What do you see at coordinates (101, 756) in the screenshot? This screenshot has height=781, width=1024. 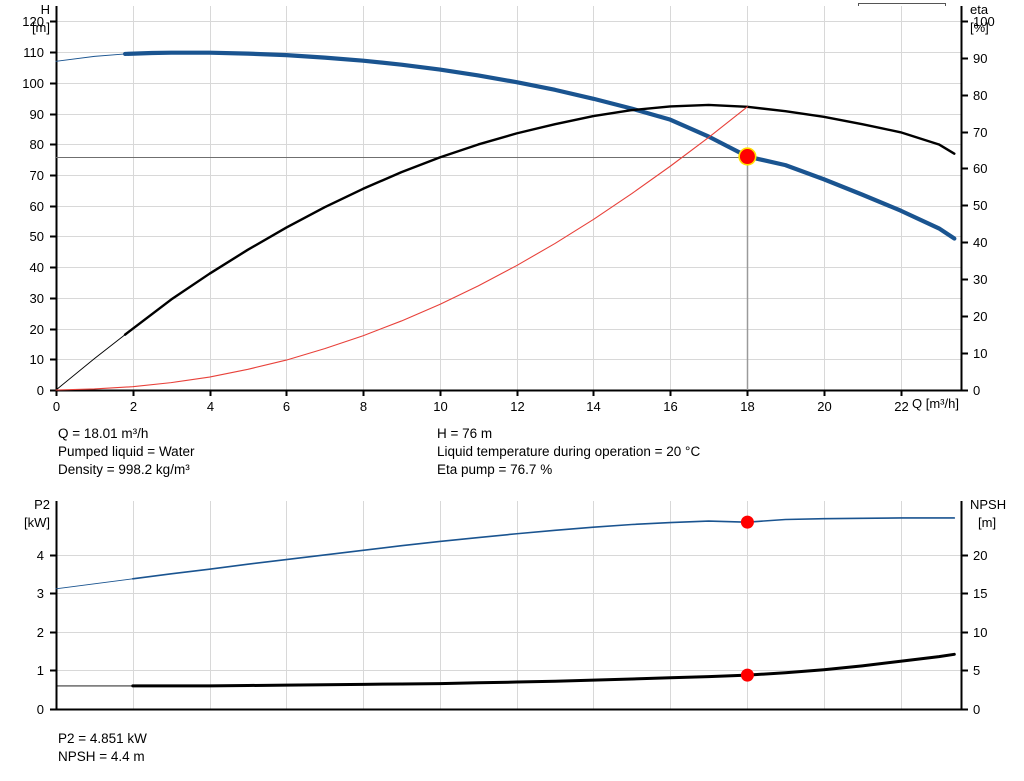 I see `info-npsh: NPSH = 4.4 m` at bounding box center [101, 756].